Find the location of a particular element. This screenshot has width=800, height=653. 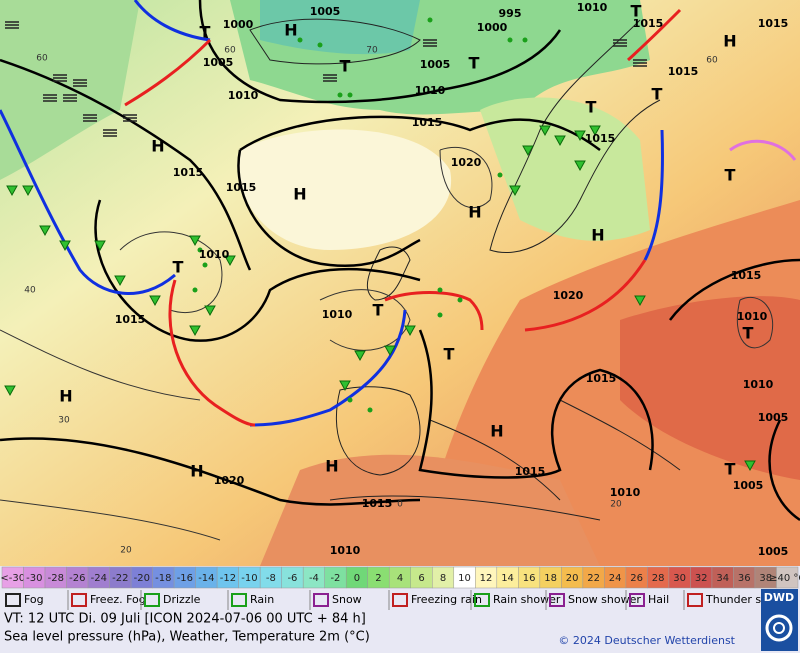

legend-label: Freez. Fog is located at coordinates (118, 599).